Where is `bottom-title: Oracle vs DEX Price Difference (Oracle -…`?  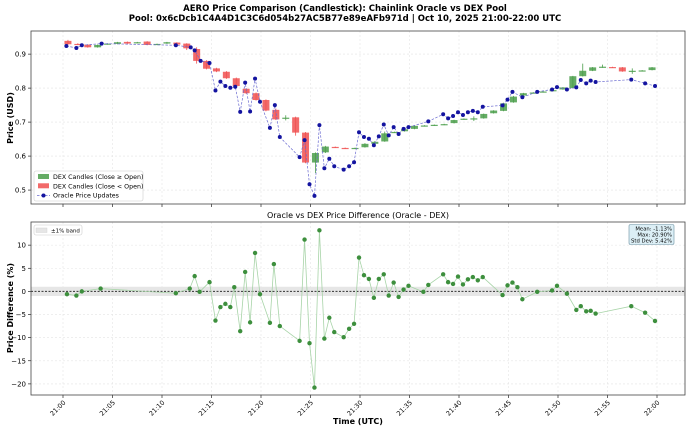 bottom-title: Oracle vs DEX Price Difference (Oracle -… is located at coordinates (358, 215).